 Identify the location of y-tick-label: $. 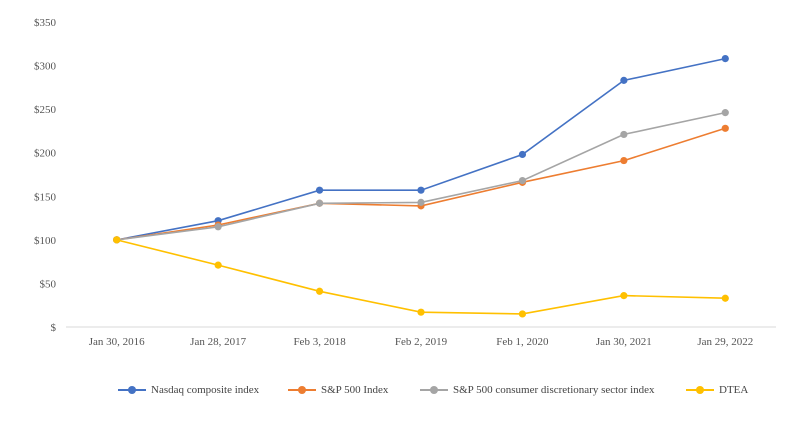
(54, 328).